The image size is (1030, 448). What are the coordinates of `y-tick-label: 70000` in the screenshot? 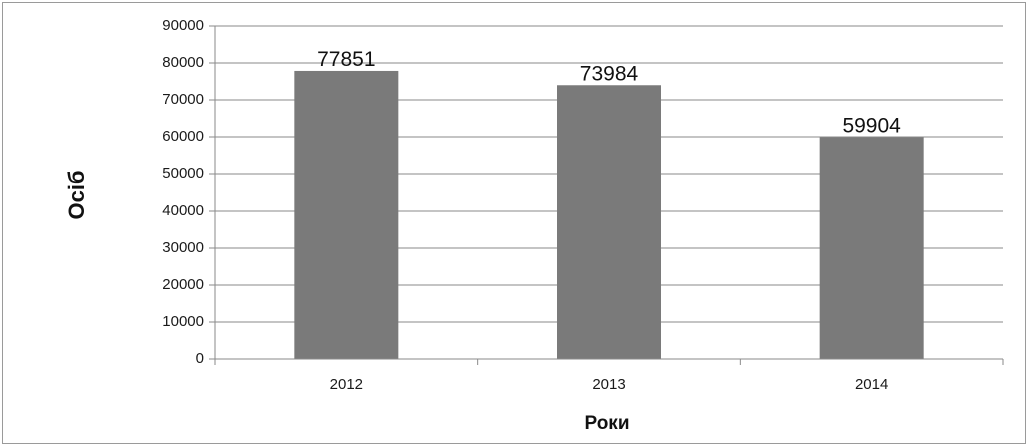 It's located at (183, 99).